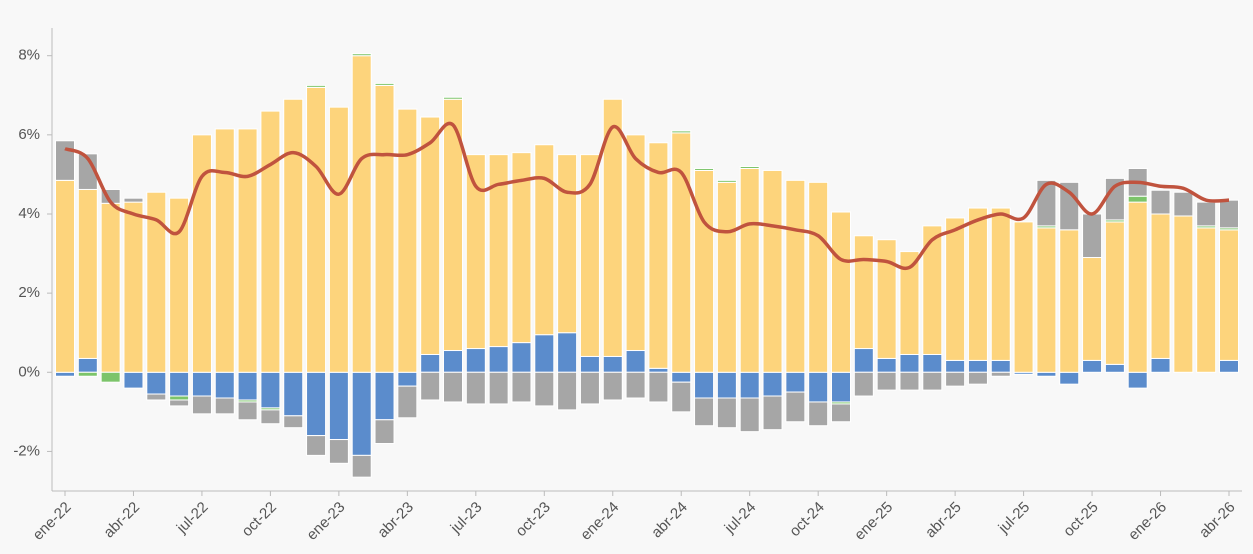  I want to click on y-tick-label: 6%, so click(29, 134).